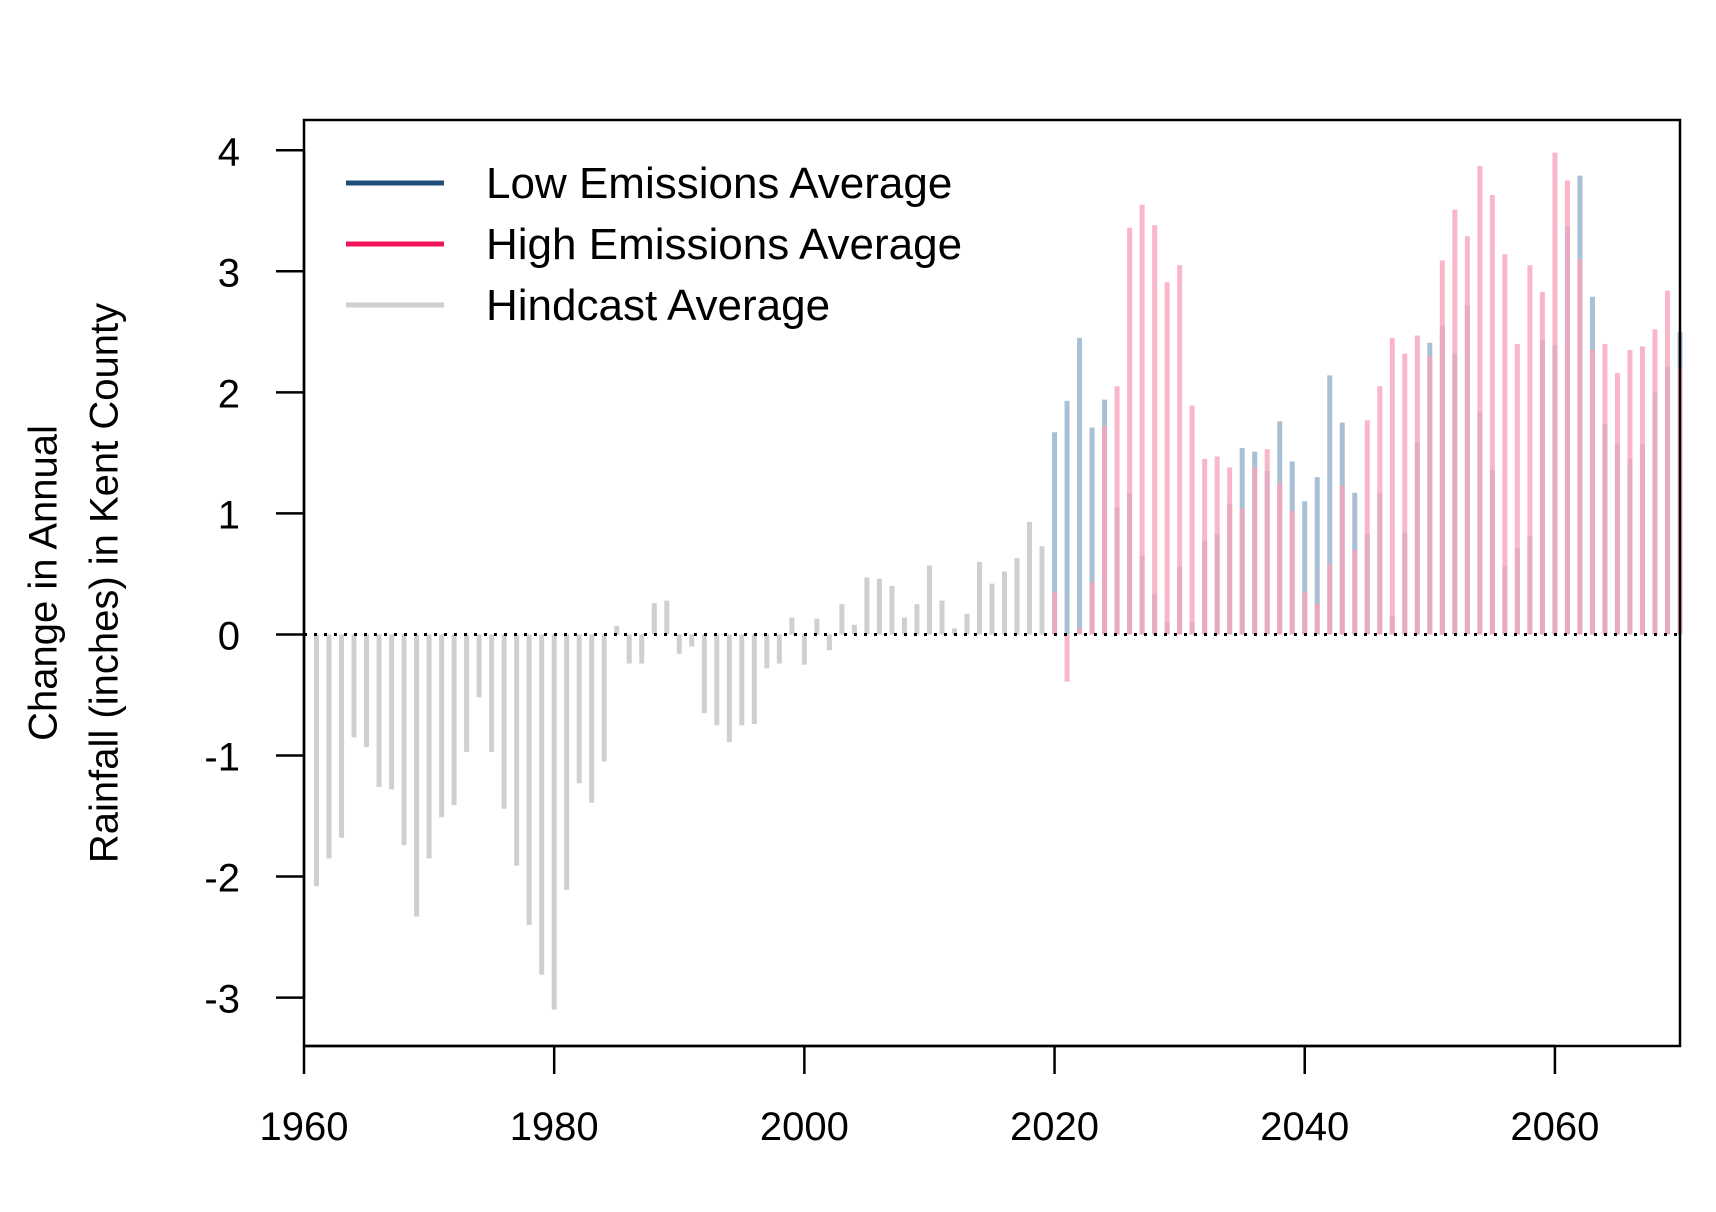 This screenshot has width=1716, height=1212. I want to click on x-tick-label-2000: 2000, so click(804, 1127).